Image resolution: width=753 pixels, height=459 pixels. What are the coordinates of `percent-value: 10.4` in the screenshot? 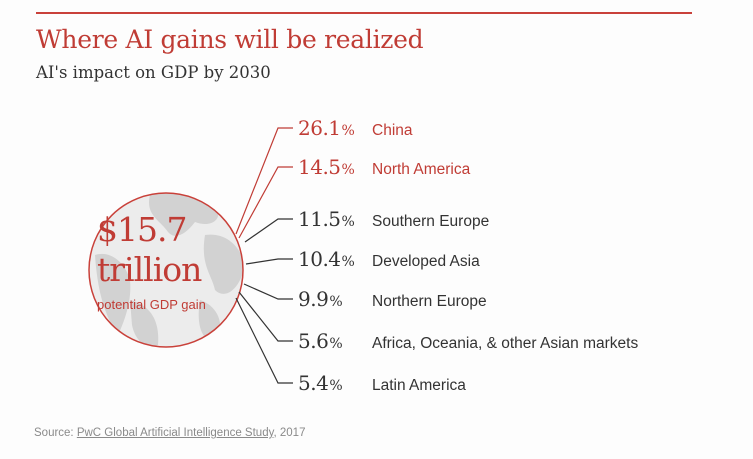 It's located at (319, 259).